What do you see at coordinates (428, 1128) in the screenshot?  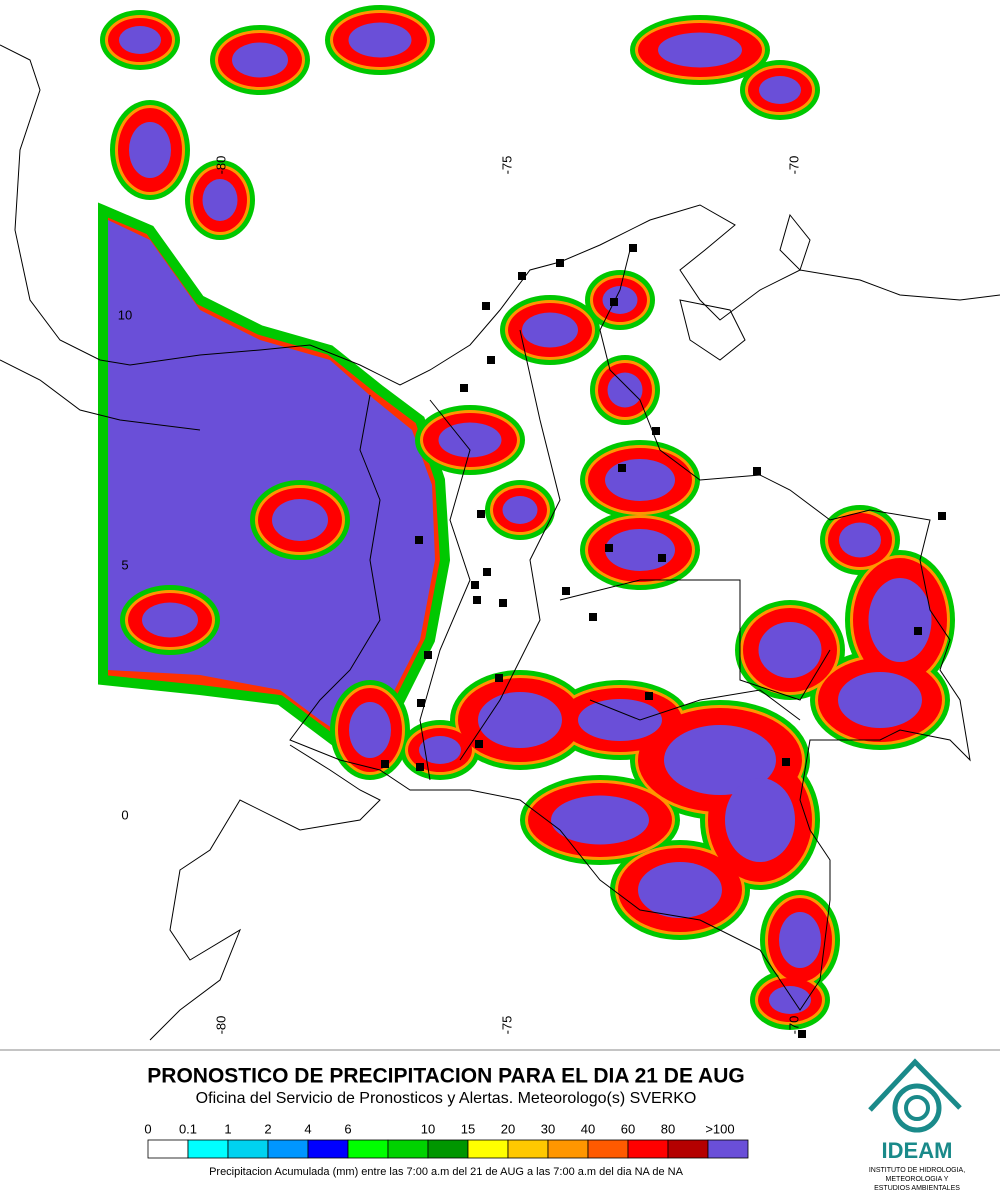 I see `legend-label: 10` at bounding box center [428, 1128].